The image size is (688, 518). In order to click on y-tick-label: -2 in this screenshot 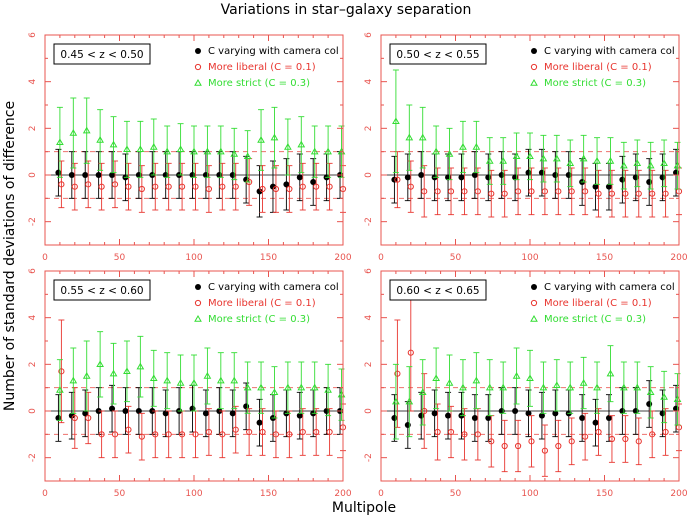, I will do `click(33, 221)`.